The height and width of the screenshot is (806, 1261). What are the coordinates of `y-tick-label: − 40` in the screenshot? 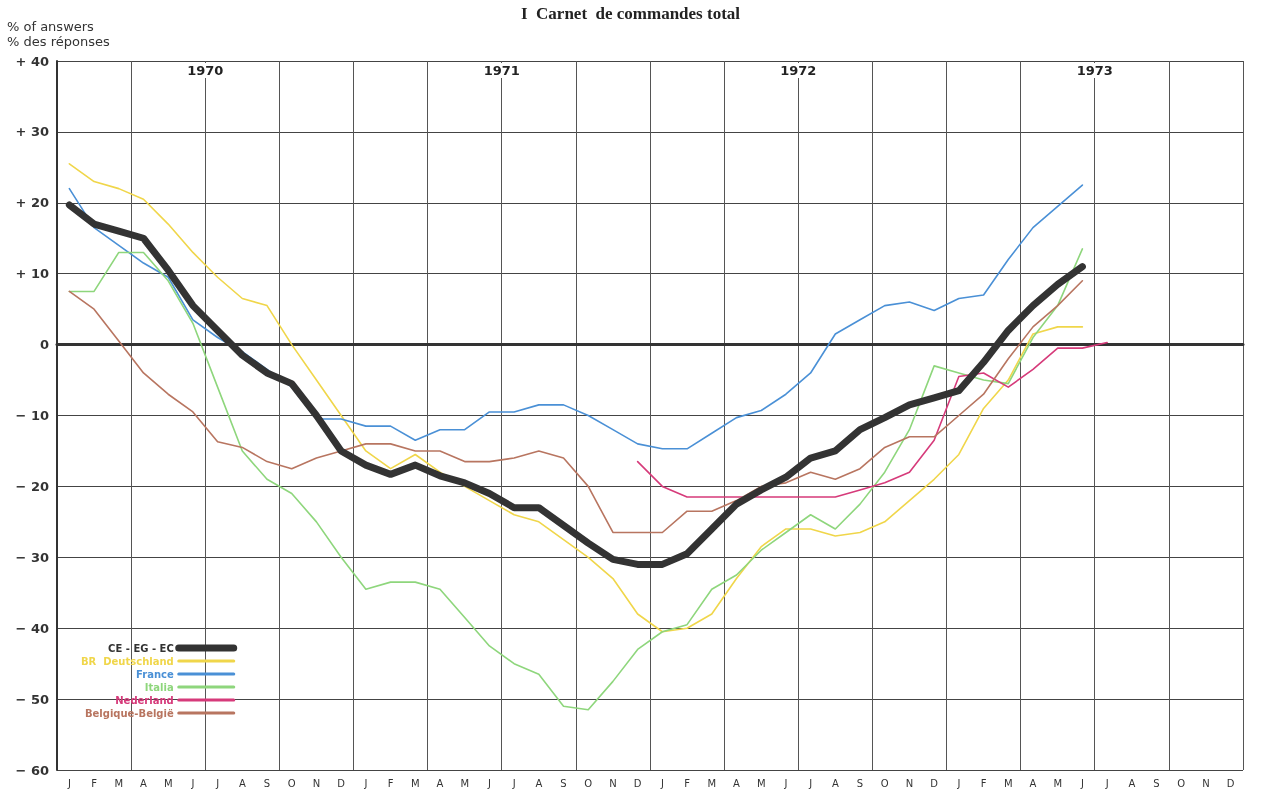 It's located at (32, 628).